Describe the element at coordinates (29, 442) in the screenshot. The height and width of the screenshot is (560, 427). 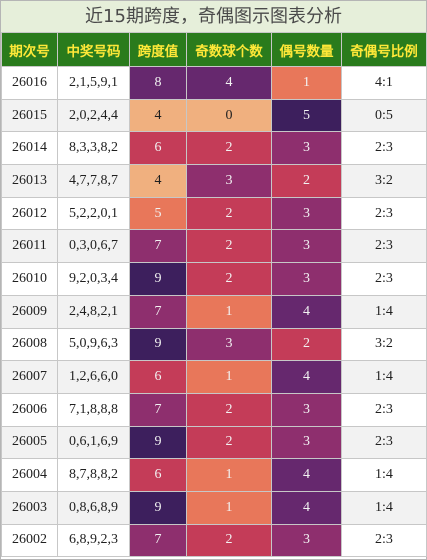
I see `issue-cell: 26005` at that location.